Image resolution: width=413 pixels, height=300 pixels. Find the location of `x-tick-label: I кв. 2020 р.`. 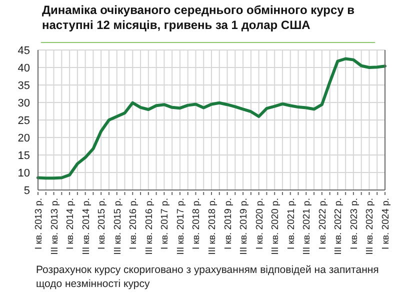

x-tick-label: I кв. 2020 р. is located at coordinates (260, 224).